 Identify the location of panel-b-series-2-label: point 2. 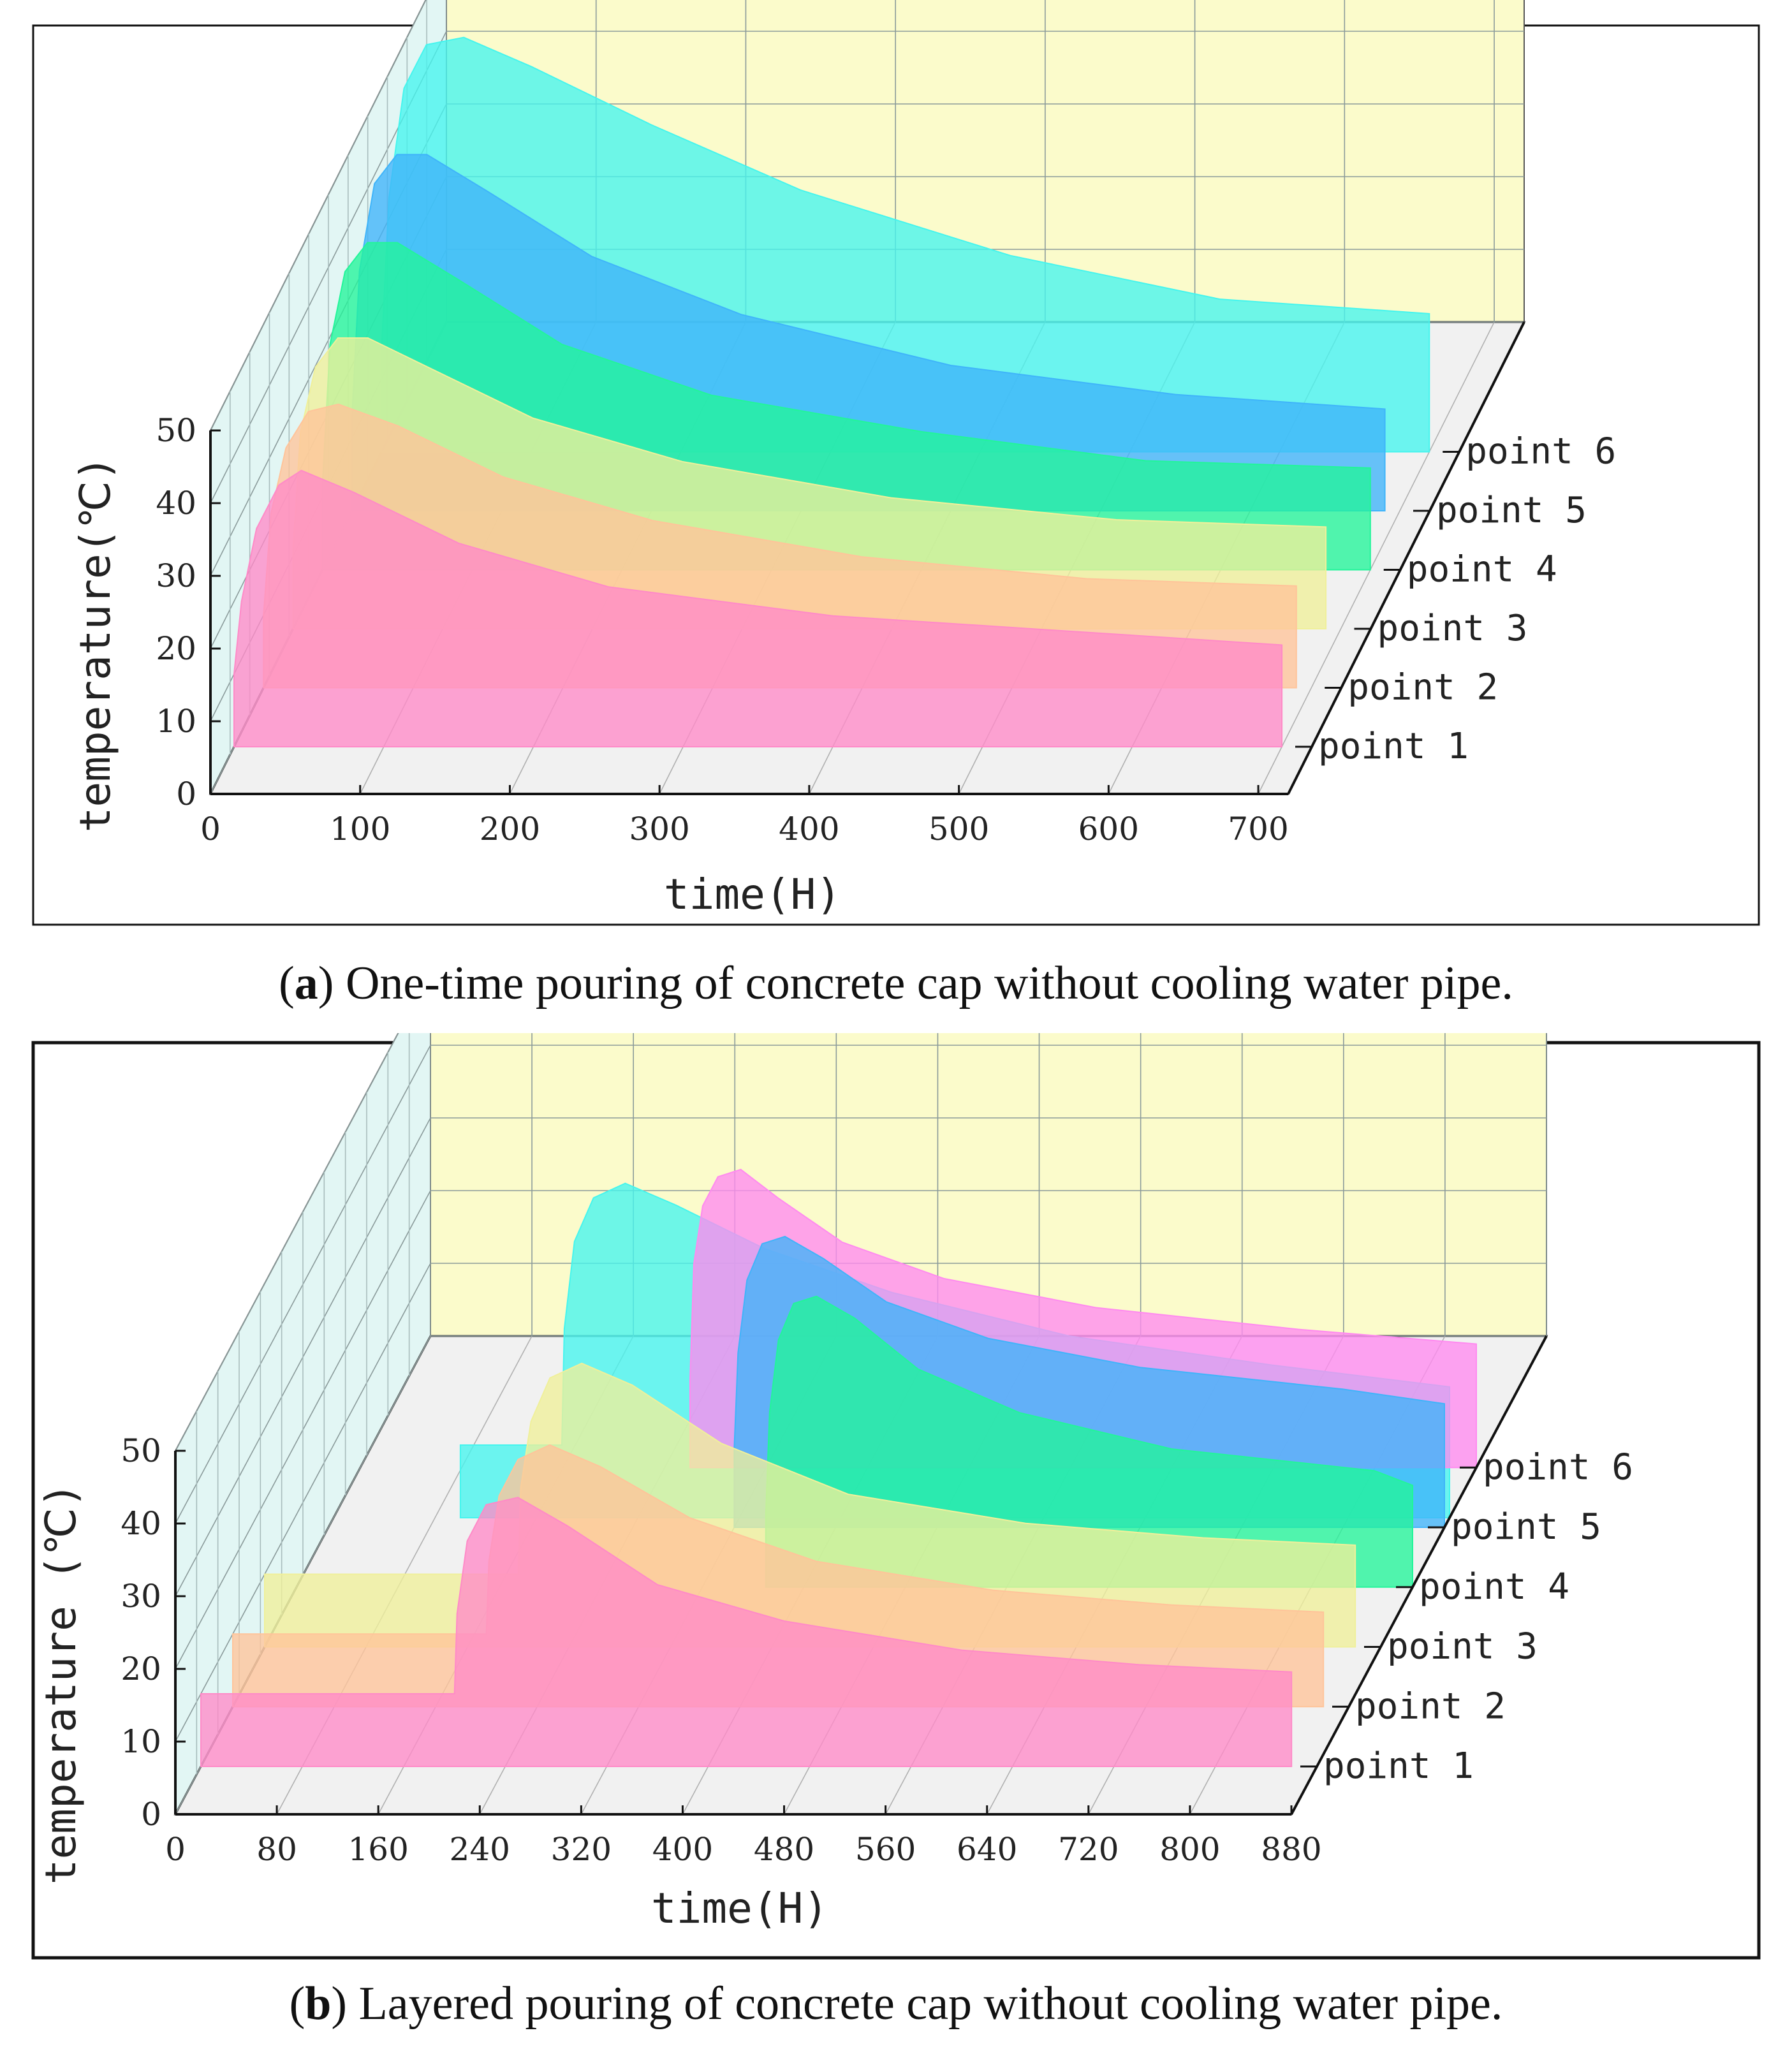
(1430, 1706).